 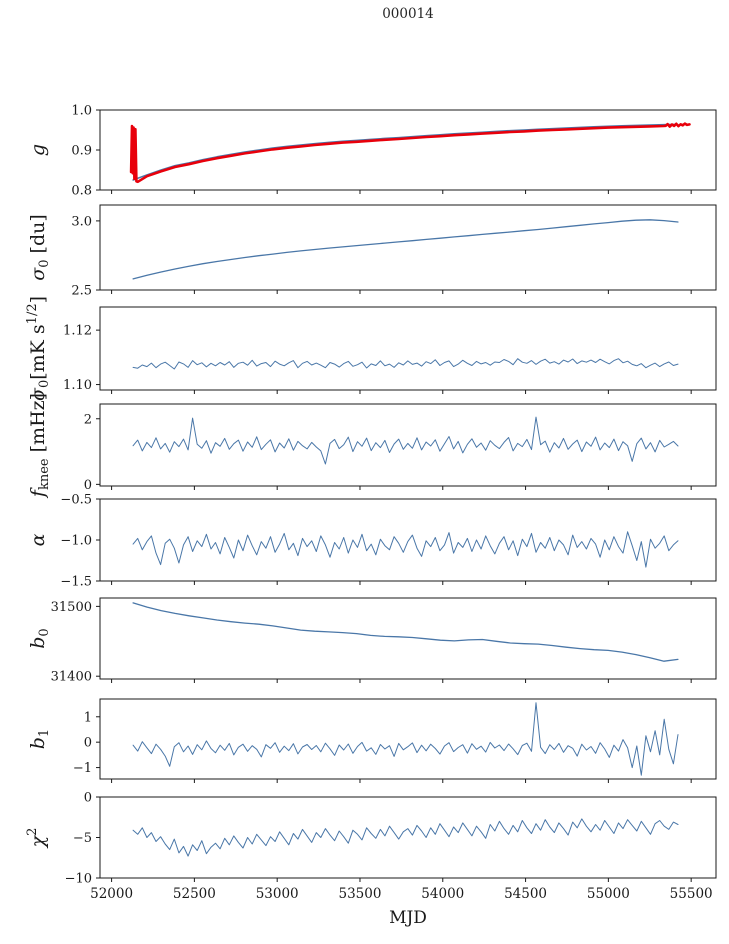 What do you see at coordinates (38, 539) in the screenshot?
I see `ylabel-alpha: α` at bounding box center [38, 539].